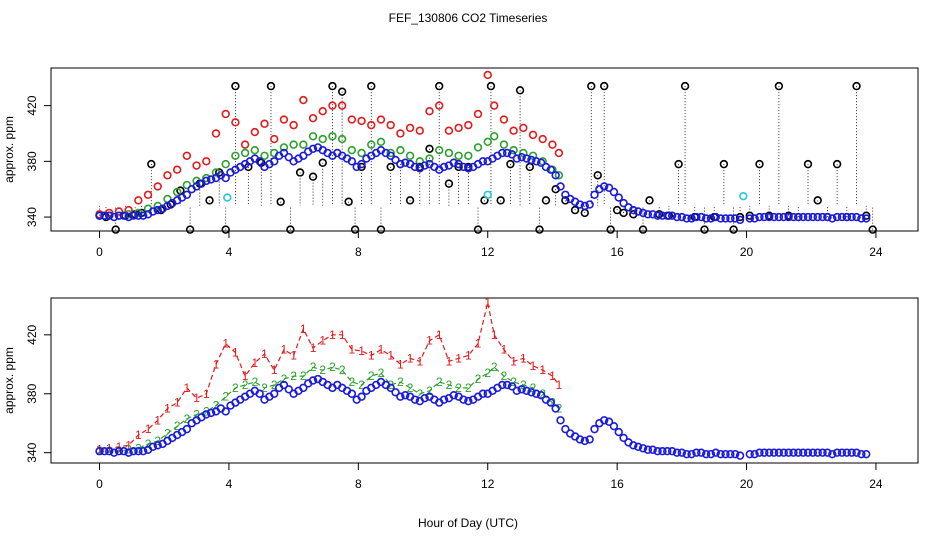  What do you see at coordinates (9, 149) in the screenshot?
I see `y-axis-label: approx. ppm` at bounding box center [9, 149].